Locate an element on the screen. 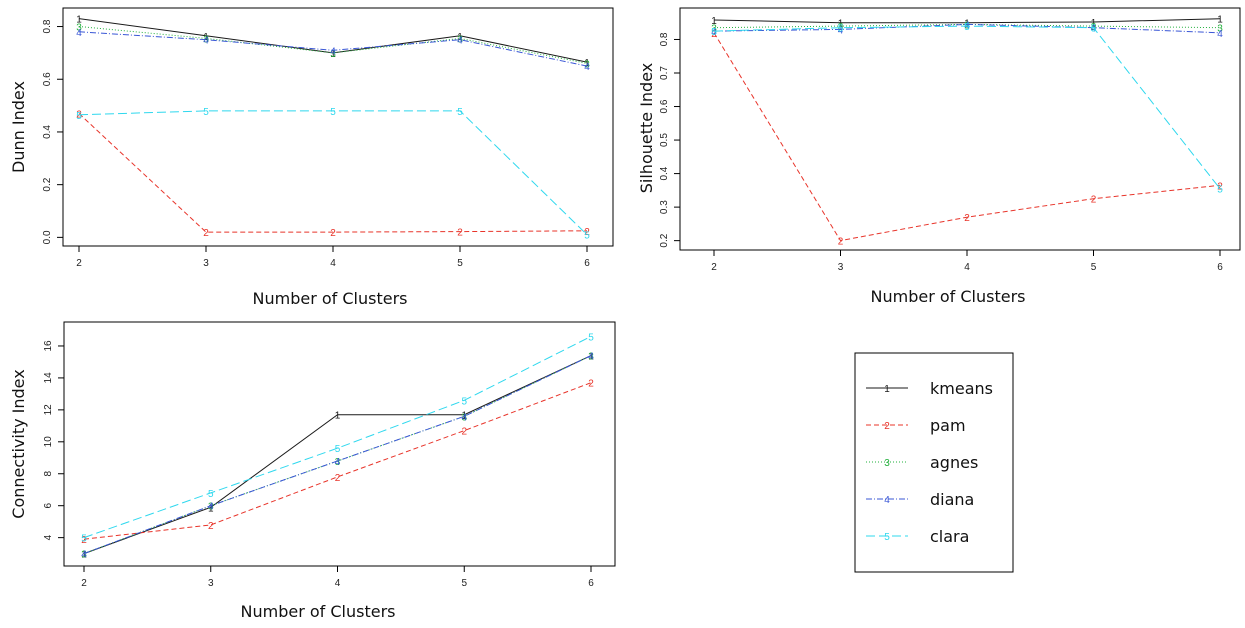 Image resolution: width=1245 pixels, height=628 pixels. x-tick-label: 2 is located at coordinates (714, 267).